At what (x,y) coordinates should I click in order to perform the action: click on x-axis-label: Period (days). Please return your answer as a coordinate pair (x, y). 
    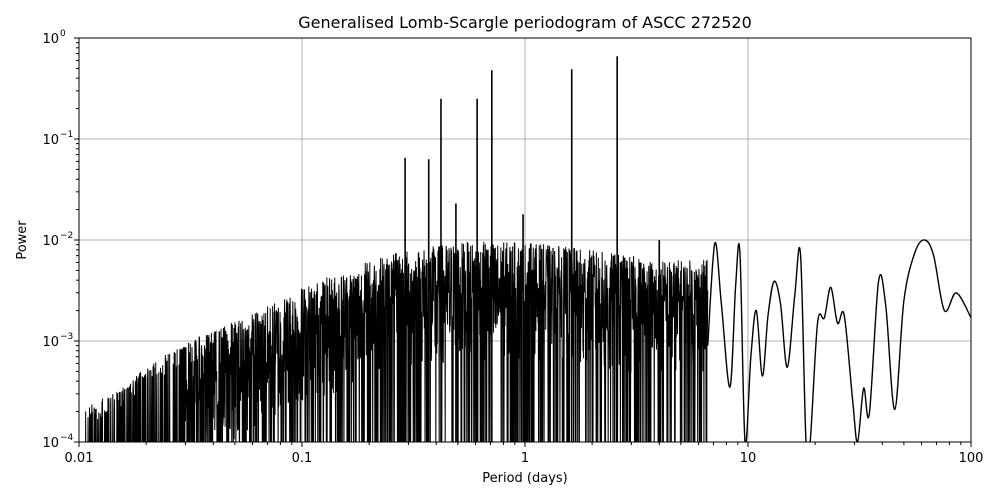
    Looking at the image, I should click on (525, 478).